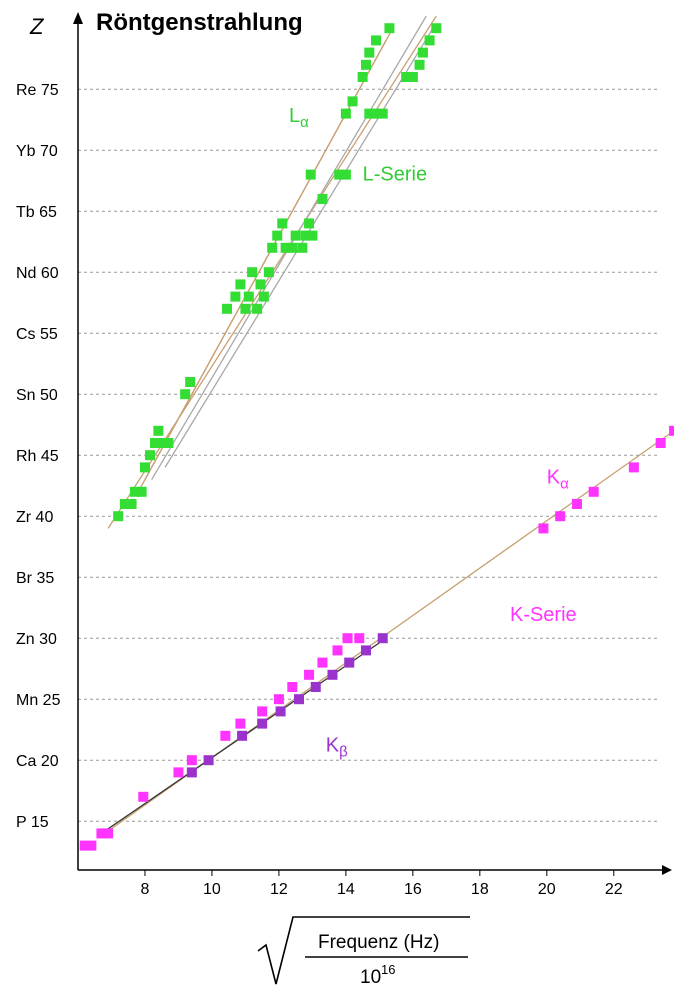  Describe the element at coordinates (37, 456) in the screenshot. I see `y-tick-label-45: Rh 45` at that location.